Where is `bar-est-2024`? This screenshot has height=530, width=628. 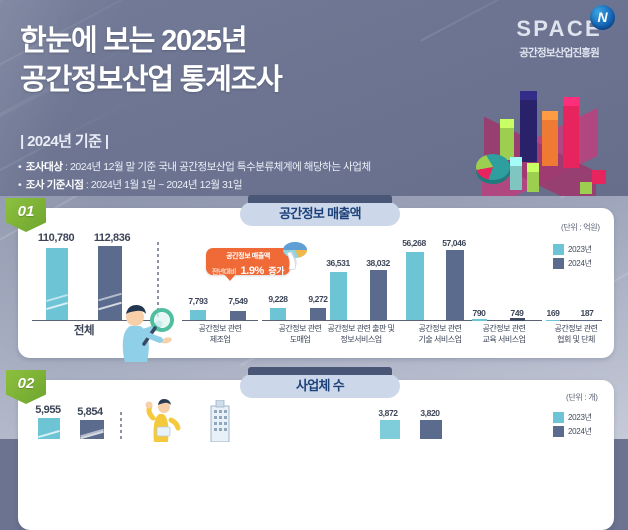
bar-est-2024 is located at coordinates (431, 429).